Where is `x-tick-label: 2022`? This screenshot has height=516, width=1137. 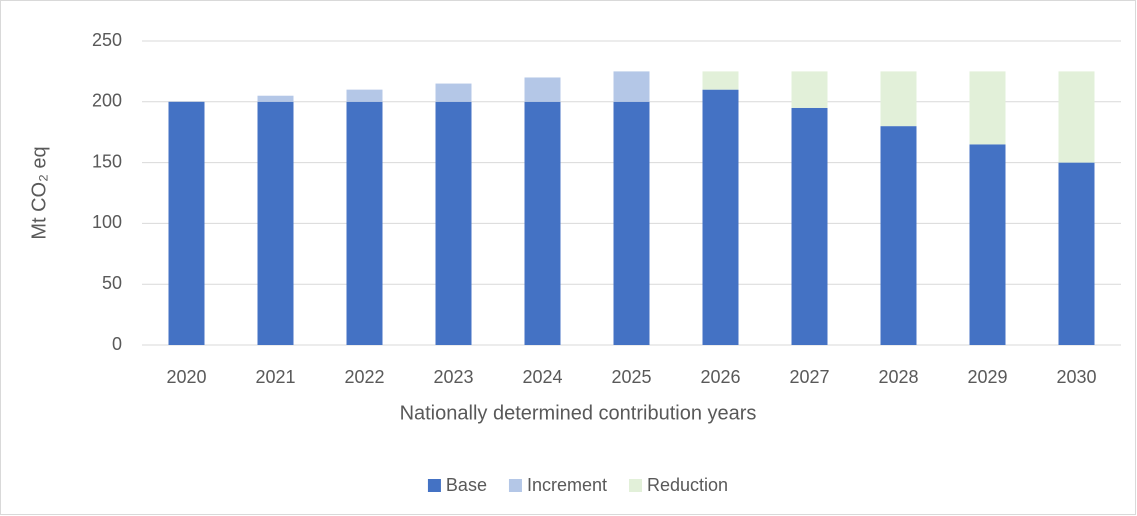 x-tick-label: 2022 is located at coordinates (364, 377).